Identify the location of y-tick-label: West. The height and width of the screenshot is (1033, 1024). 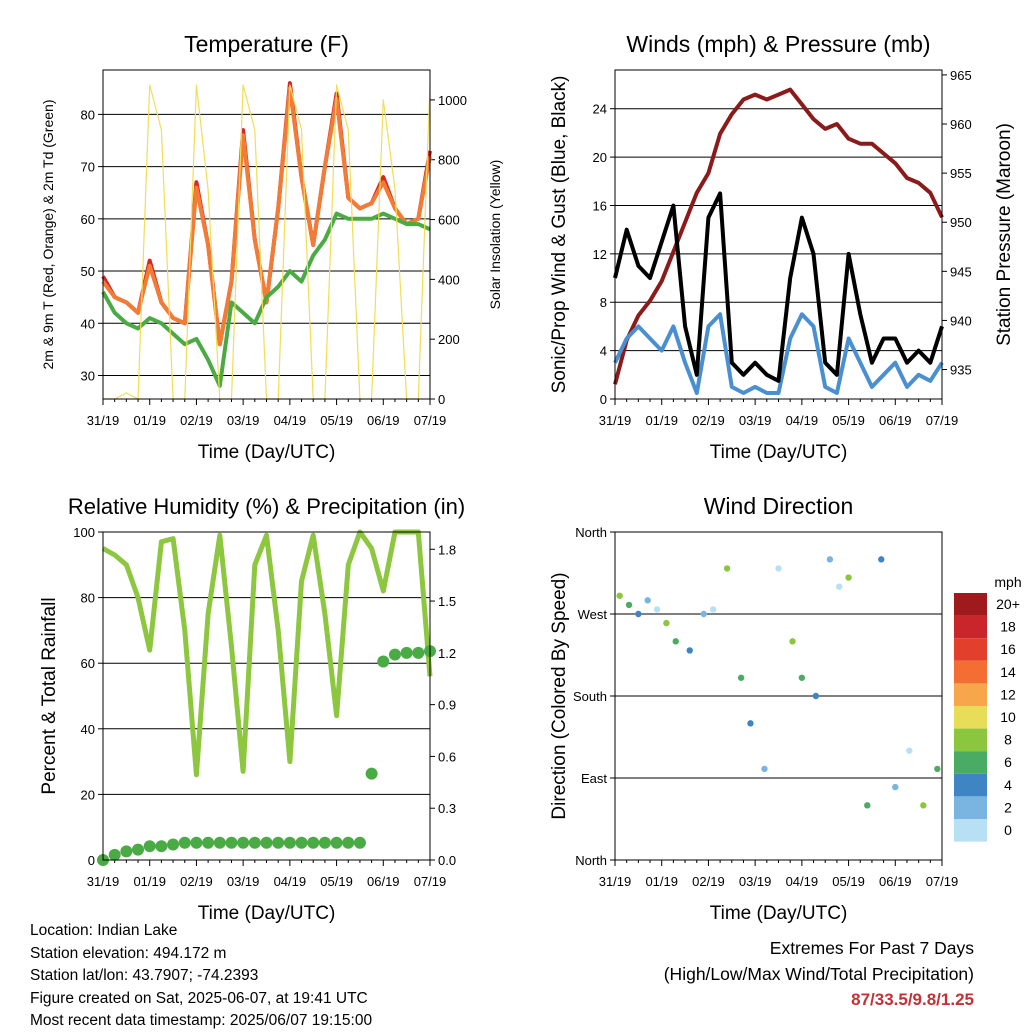
(593, 614).